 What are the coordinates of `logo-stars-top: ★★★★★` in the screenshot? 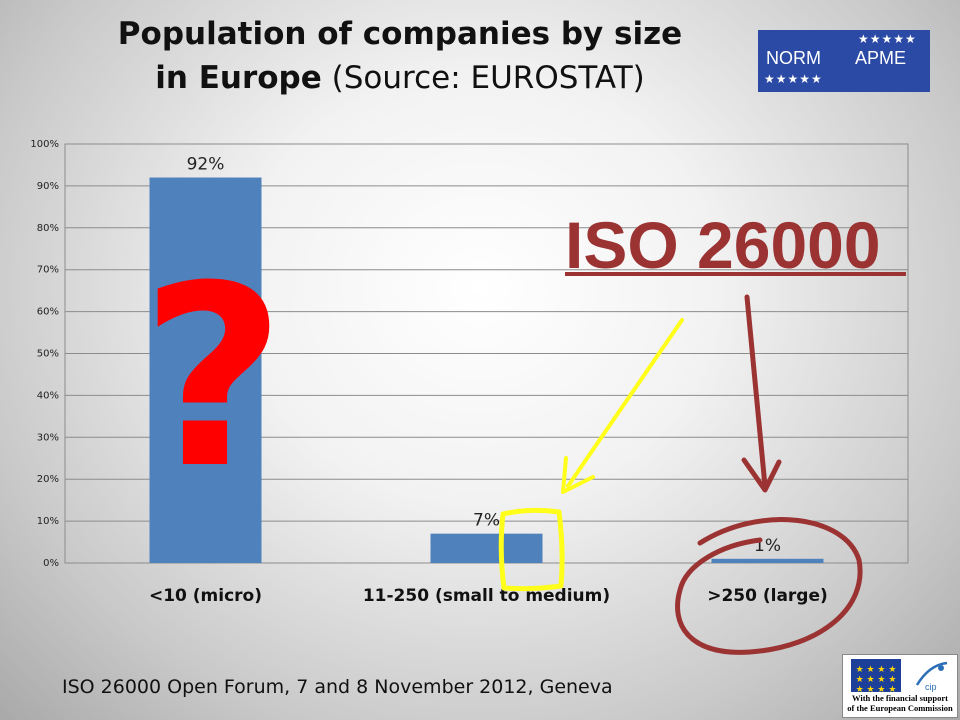 It's located at (887, 39).